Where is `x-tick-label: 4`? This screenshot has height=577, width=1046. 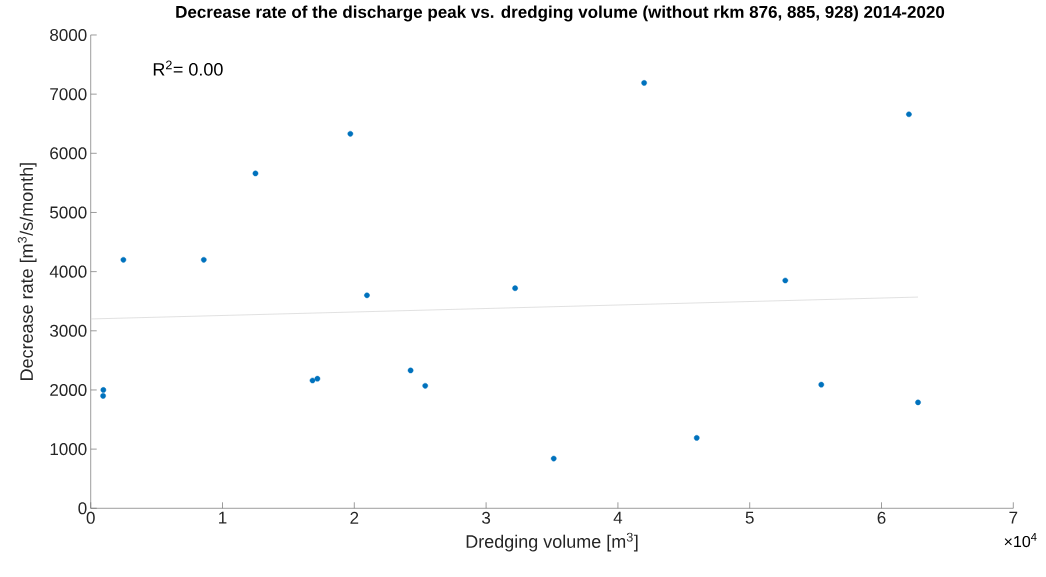
x-tick-label: 4 is located at coordinates (618, 517).